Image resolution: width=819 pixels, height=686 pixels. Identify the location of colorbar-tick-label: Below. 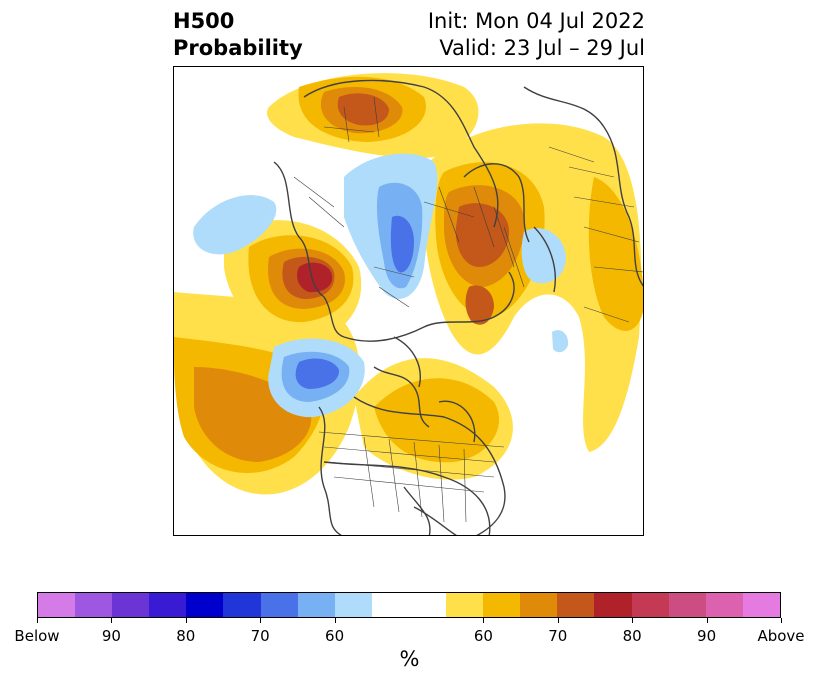
(37, 636).